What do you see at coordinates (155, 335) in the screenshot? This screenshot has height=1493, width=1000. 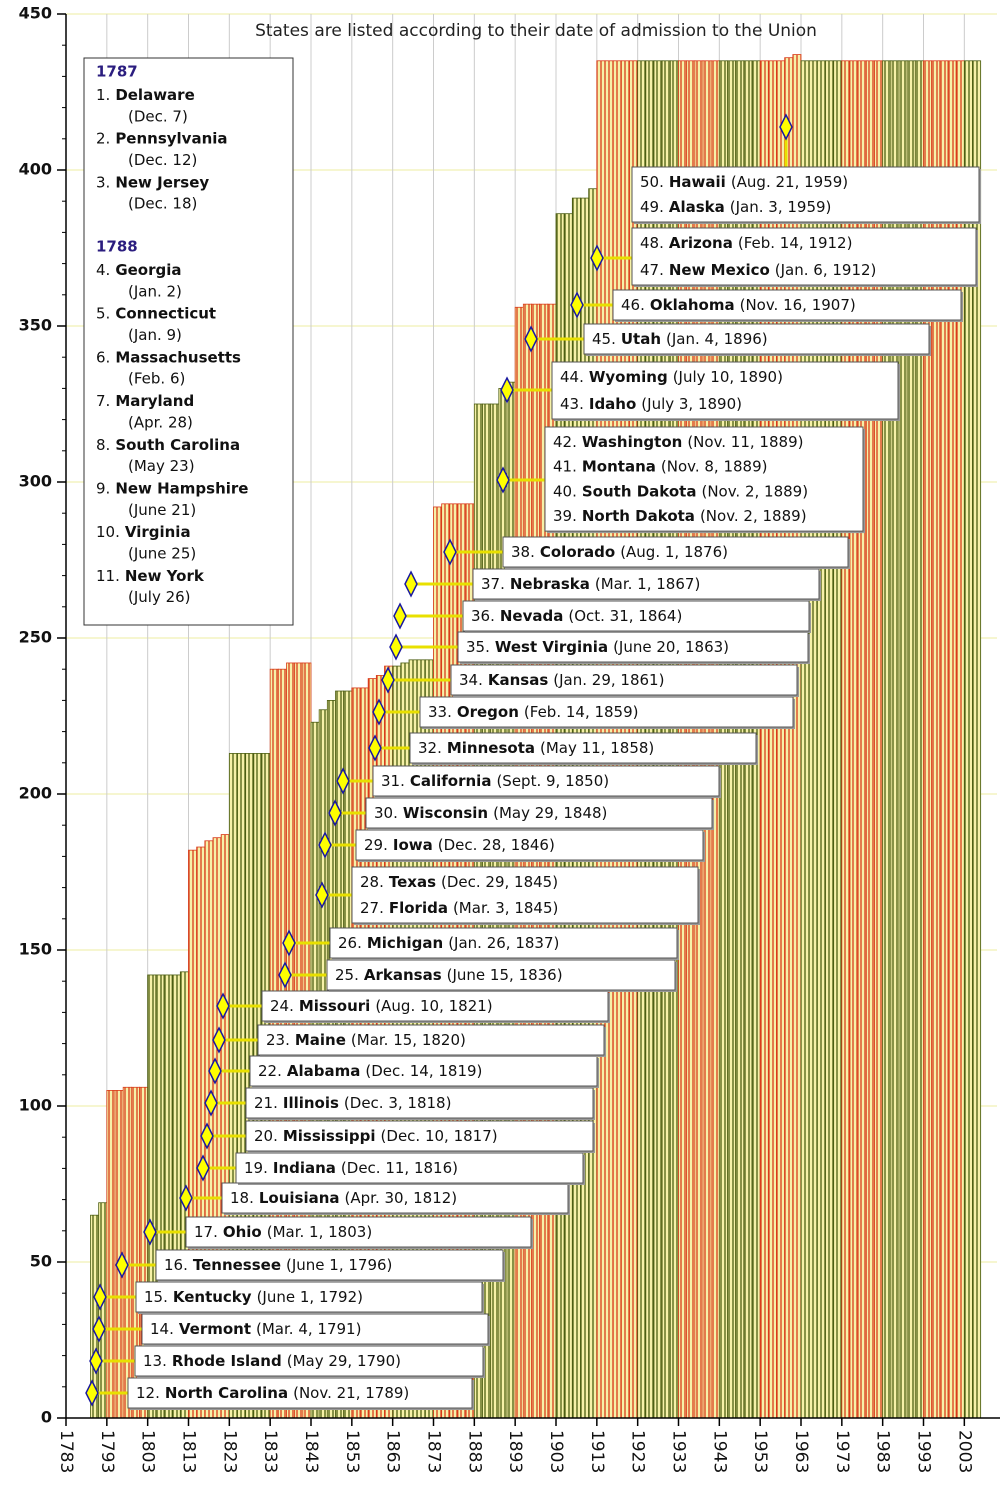 I see `state-date: (Jan. 9)` at bounding box center [155, 335].